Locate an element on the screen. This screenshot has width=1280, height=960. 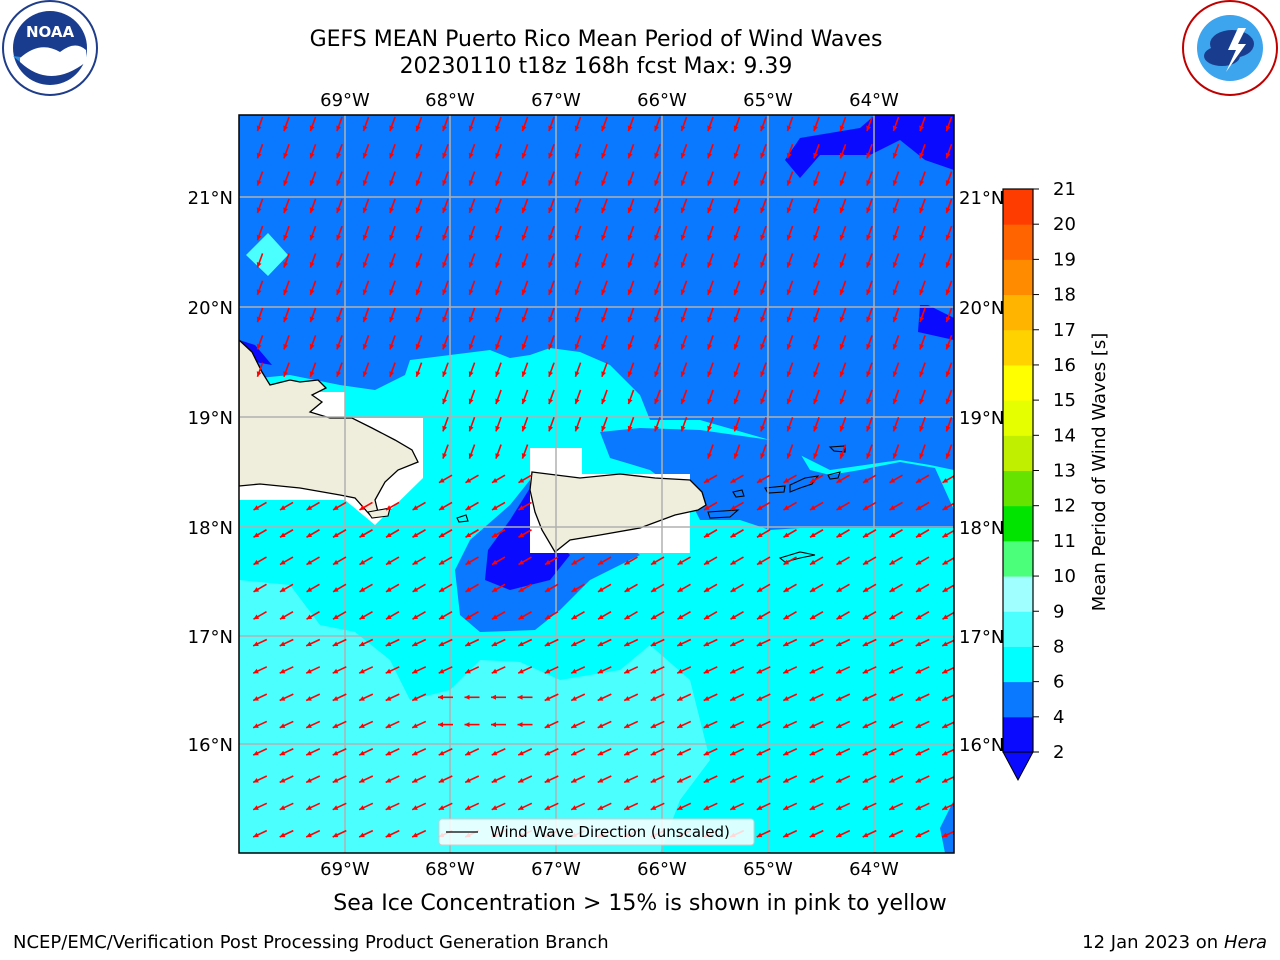
colorbar-tick-label: 9 is located at coordinates (1058, 611).